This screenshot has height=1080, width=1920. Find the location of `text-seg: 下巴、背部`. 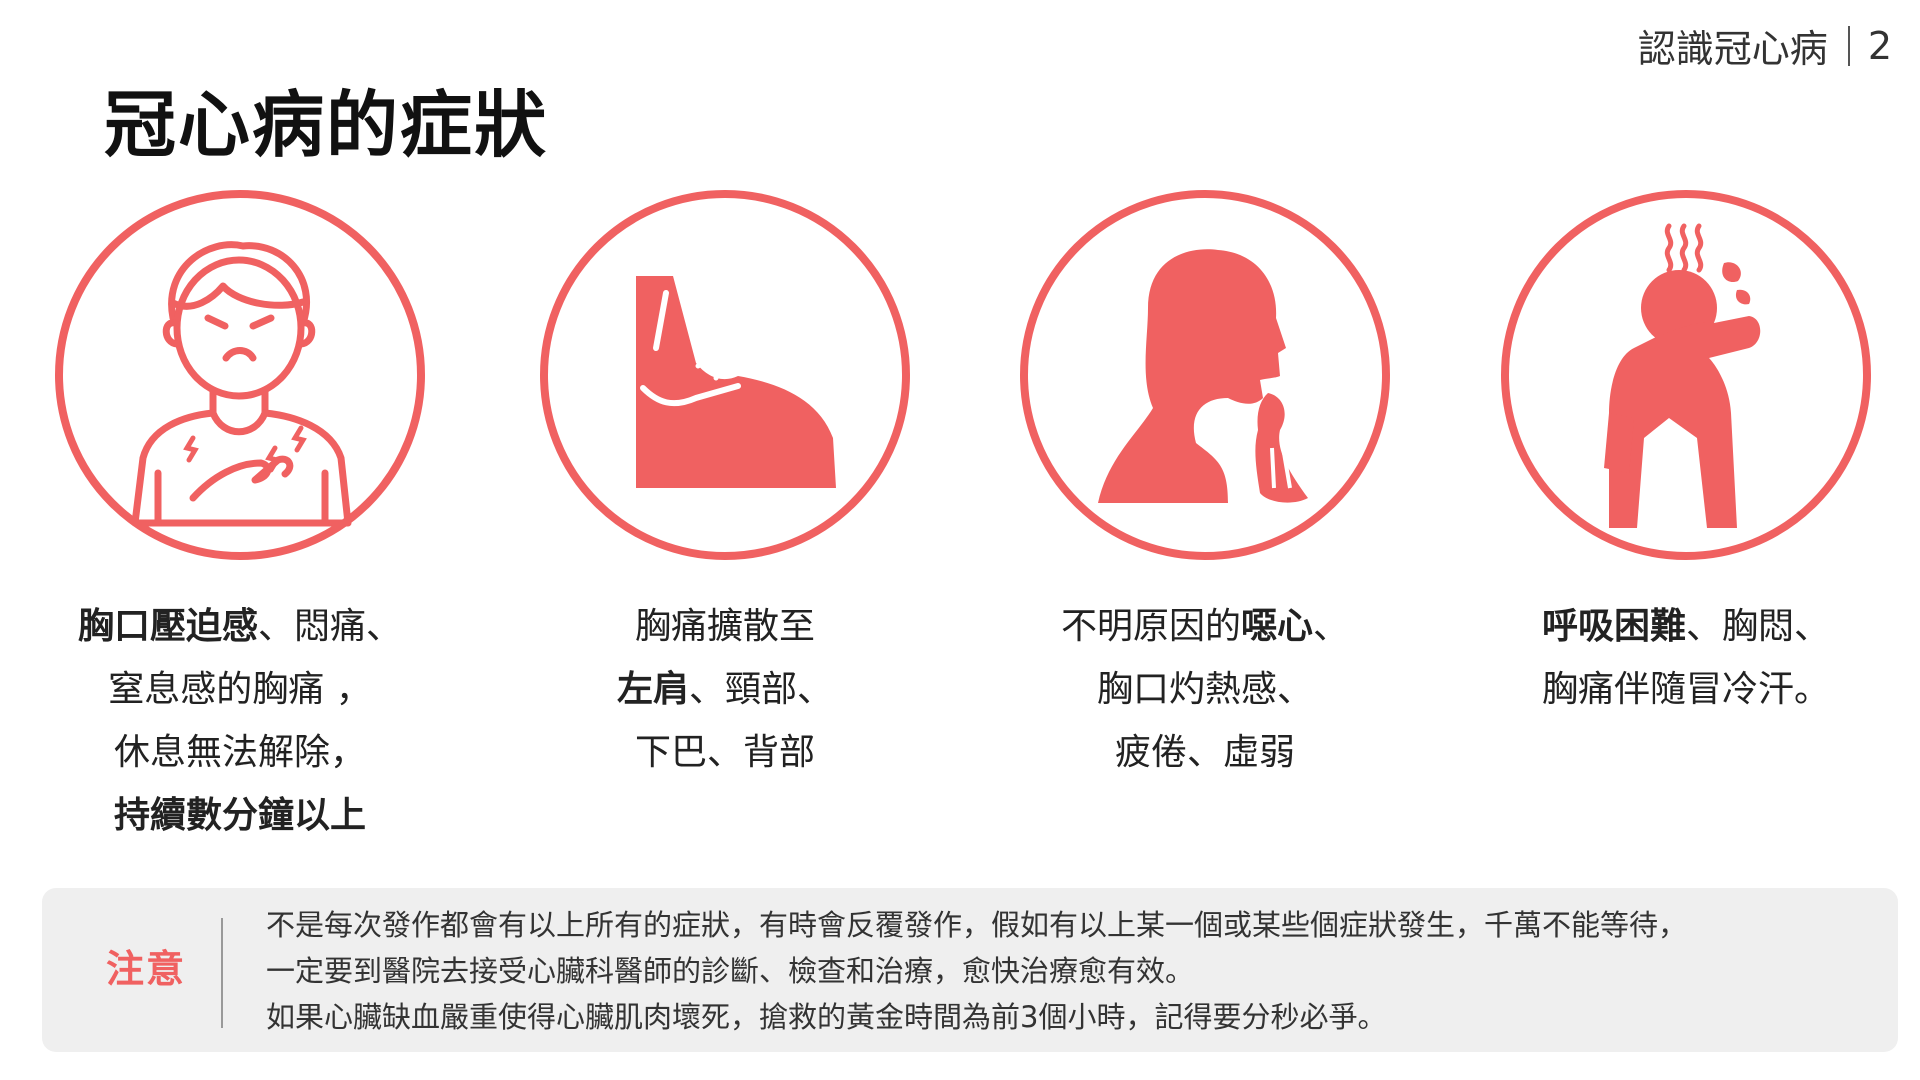

text-seg: 下巴、背部 is located at coordinates (724, 752).